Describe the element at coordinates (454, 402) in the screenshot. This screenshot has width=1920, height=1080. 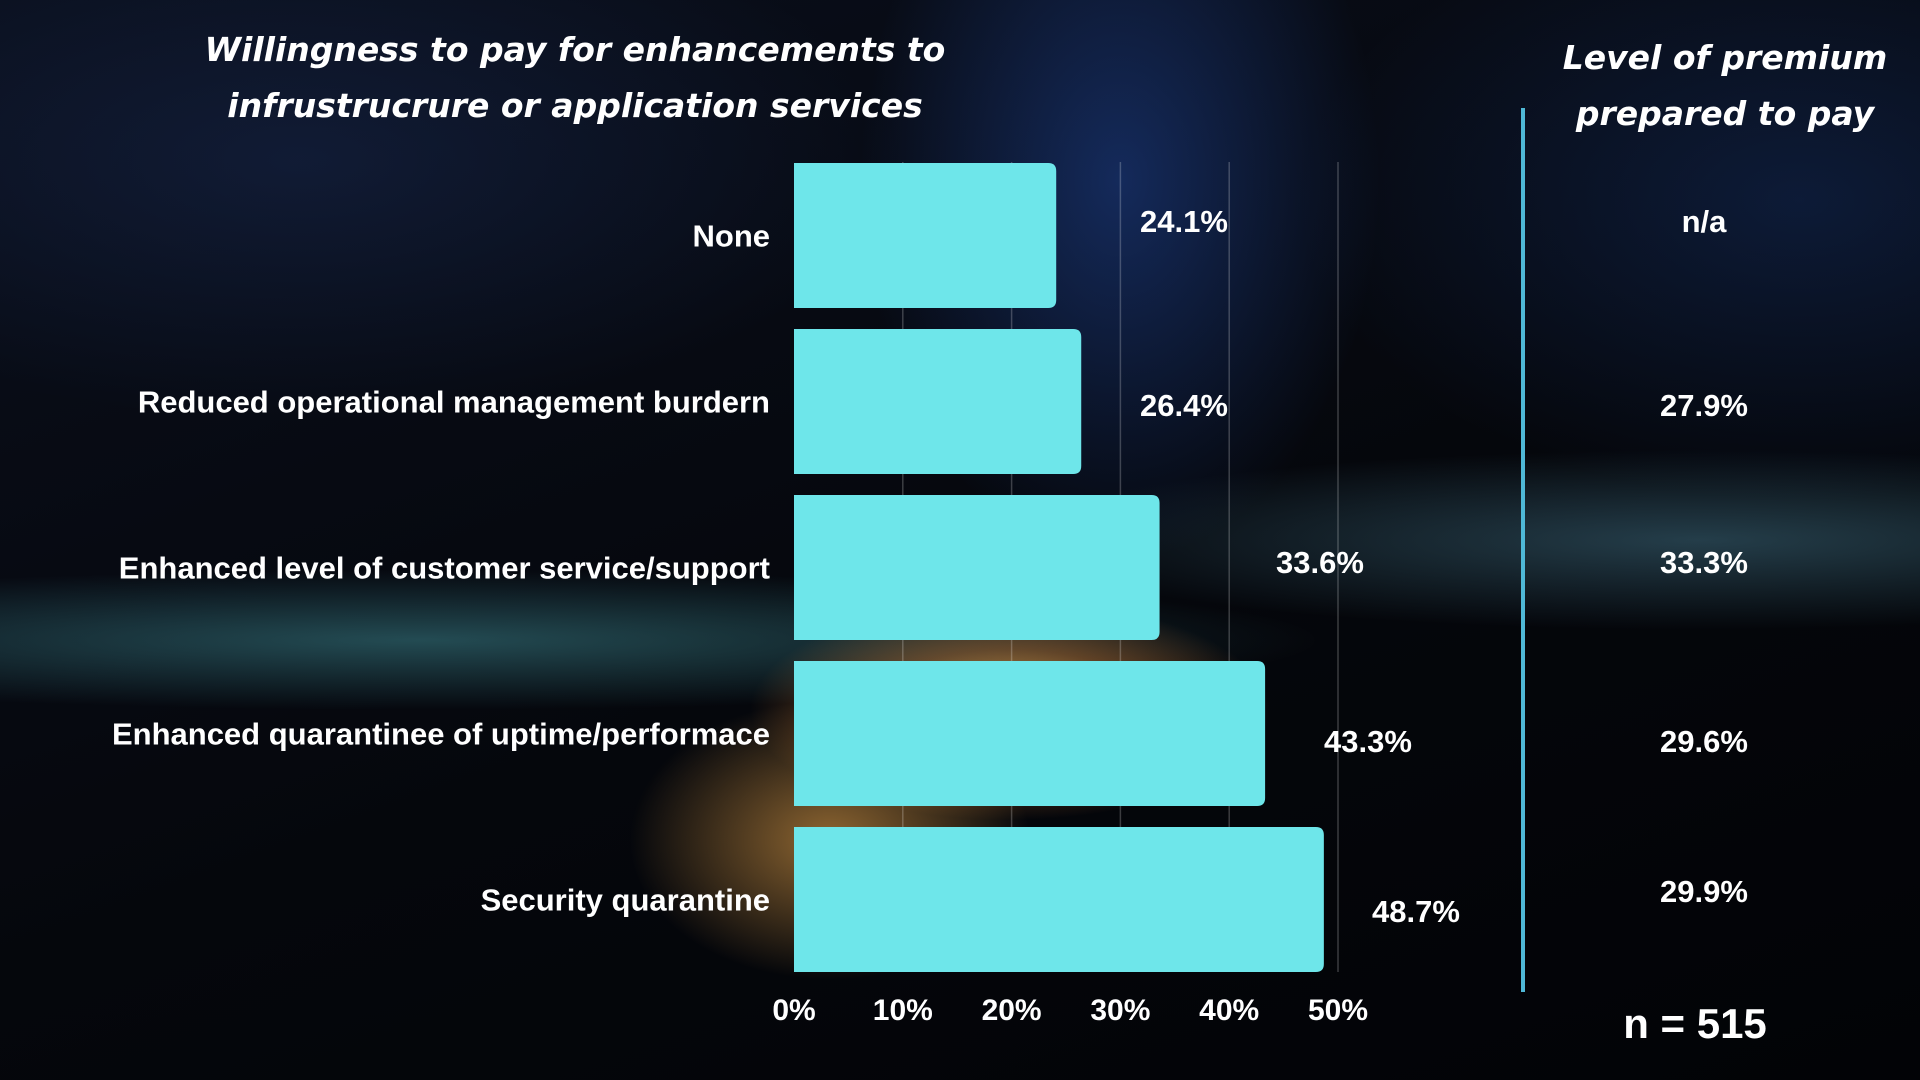
I see `category-label: Reduced operational management burdern` at that location.